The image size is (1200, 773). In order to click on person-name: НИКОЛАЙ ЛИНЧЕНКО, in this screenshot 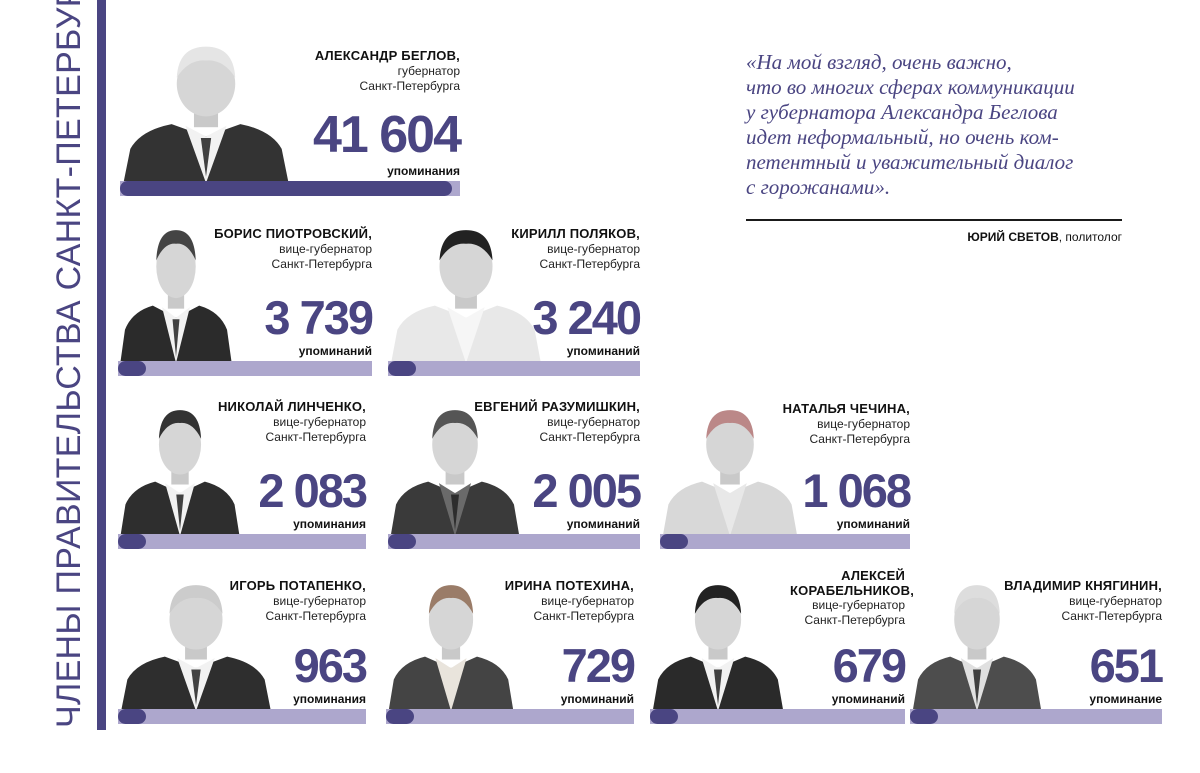, I will do `click(291, 406)`.